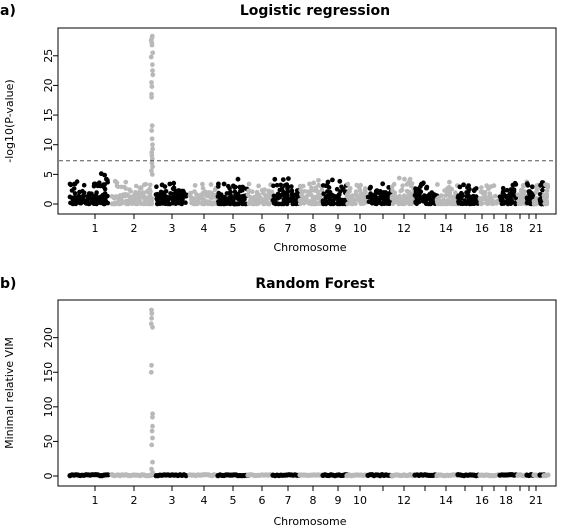 This screenshot has height=530, width=567. What do you see at coordinates (506, 500) in the screenshot?
I see `x-tick-label: 18` at bounding box center [506, 500].